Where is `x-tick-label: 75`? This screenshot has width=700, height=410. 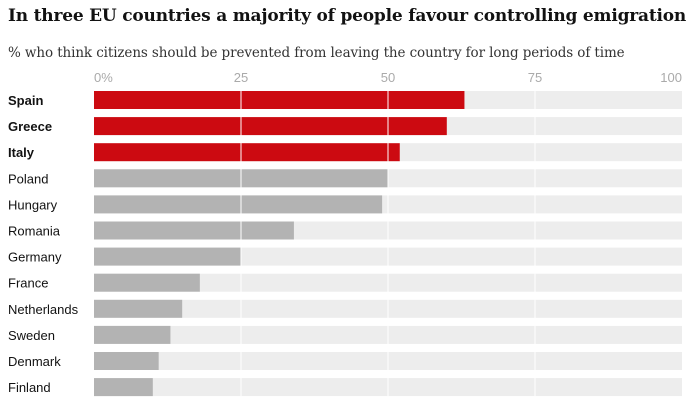
x-tick-label: 75 is located at coordinates (535, 77).